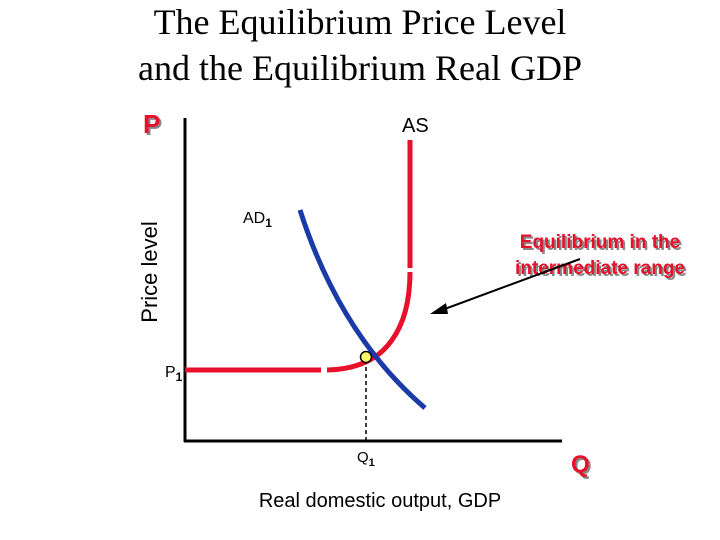 This screenshot has height=540, width=720. Describe the element at coordinates (254, 218) in the screenshot. I see `ad-main: AD` at that location.